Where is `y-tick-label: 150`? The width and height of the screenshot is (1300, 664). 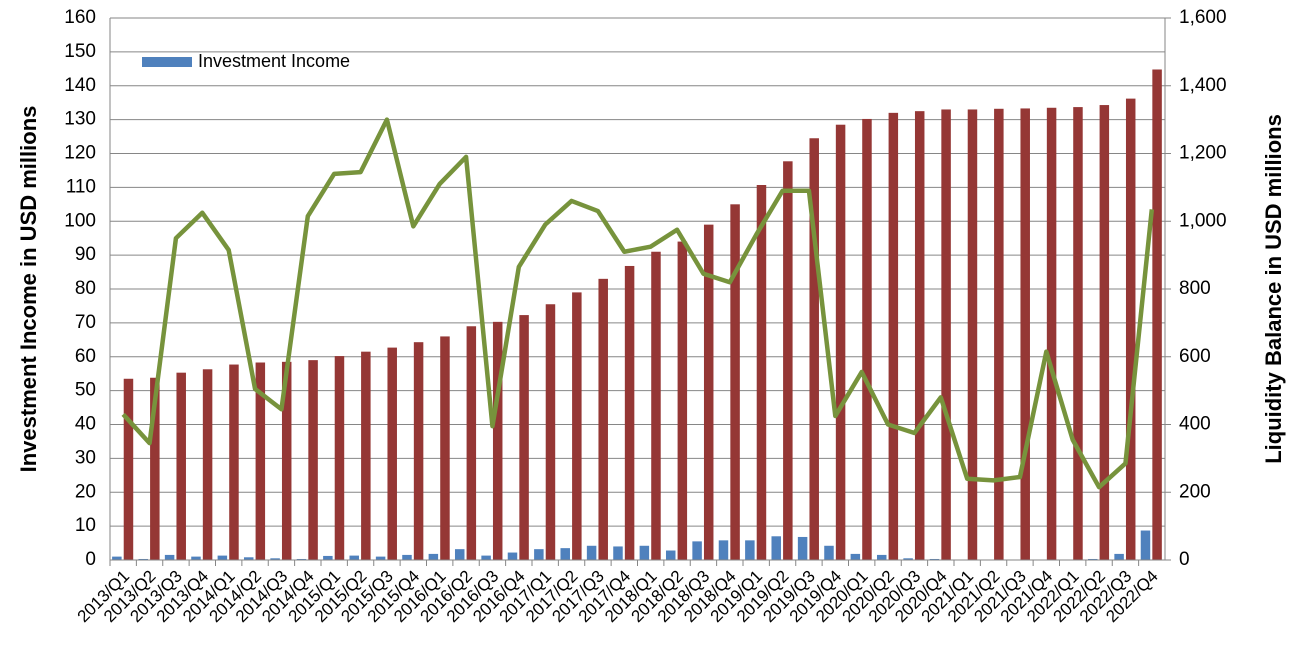
y-tick-label: 150 is located at coordinates (80, 51).